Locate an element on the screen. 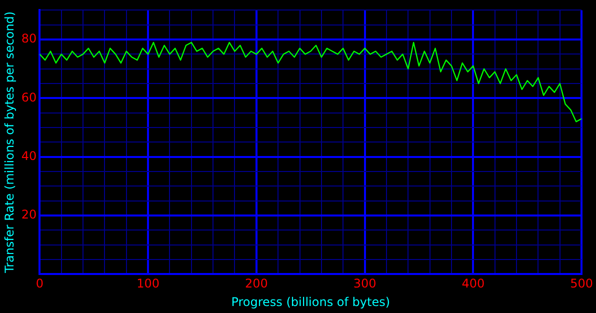 This screenshot has width=596, height=313. y-tick-label: 60 is located at coordinates (29, 97).